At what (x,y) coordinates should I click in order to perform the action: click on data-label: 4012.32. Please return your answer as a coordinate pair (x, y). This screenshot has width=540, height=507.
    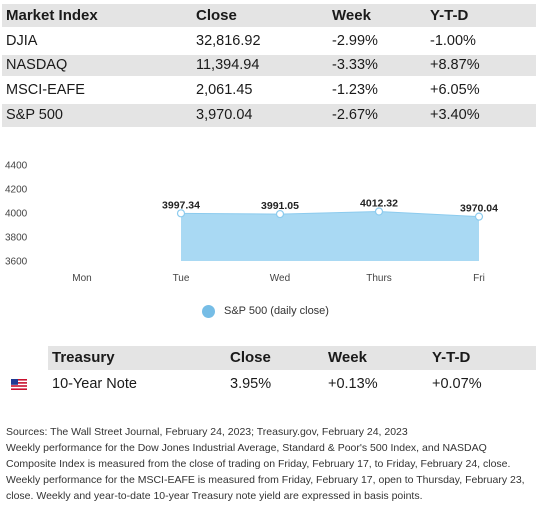
    Looking at the image, I should click on (379, 204).